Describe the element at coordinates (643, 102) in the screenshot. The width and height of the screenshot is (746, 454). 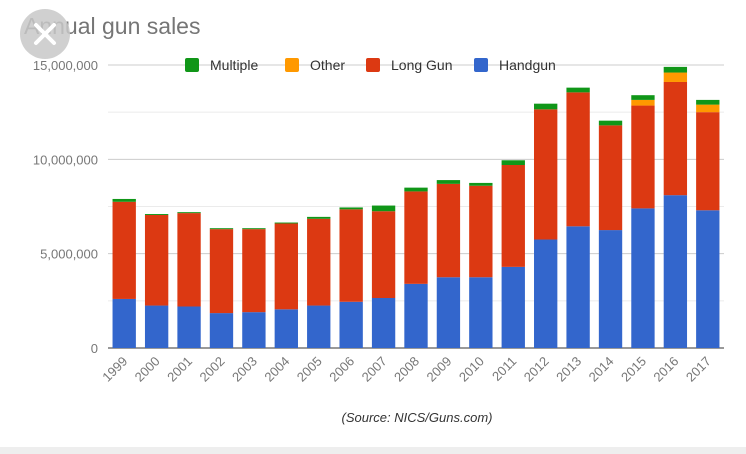
I see `bar-other-2015` at that location.